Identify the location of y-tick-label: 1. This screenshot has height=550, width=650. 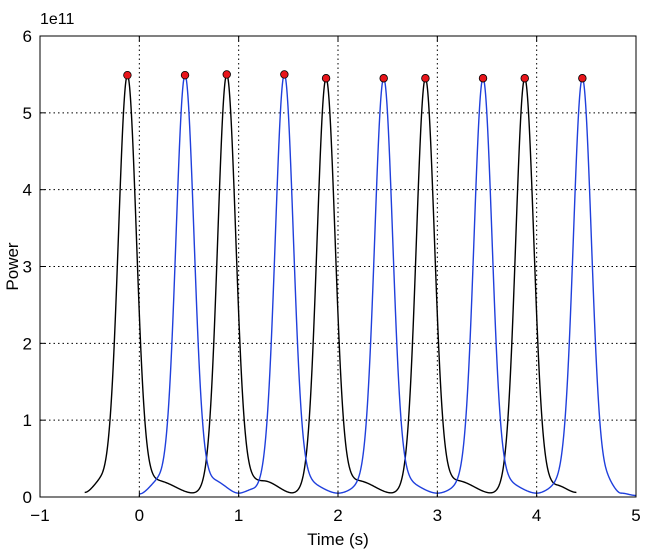
(27, 420).